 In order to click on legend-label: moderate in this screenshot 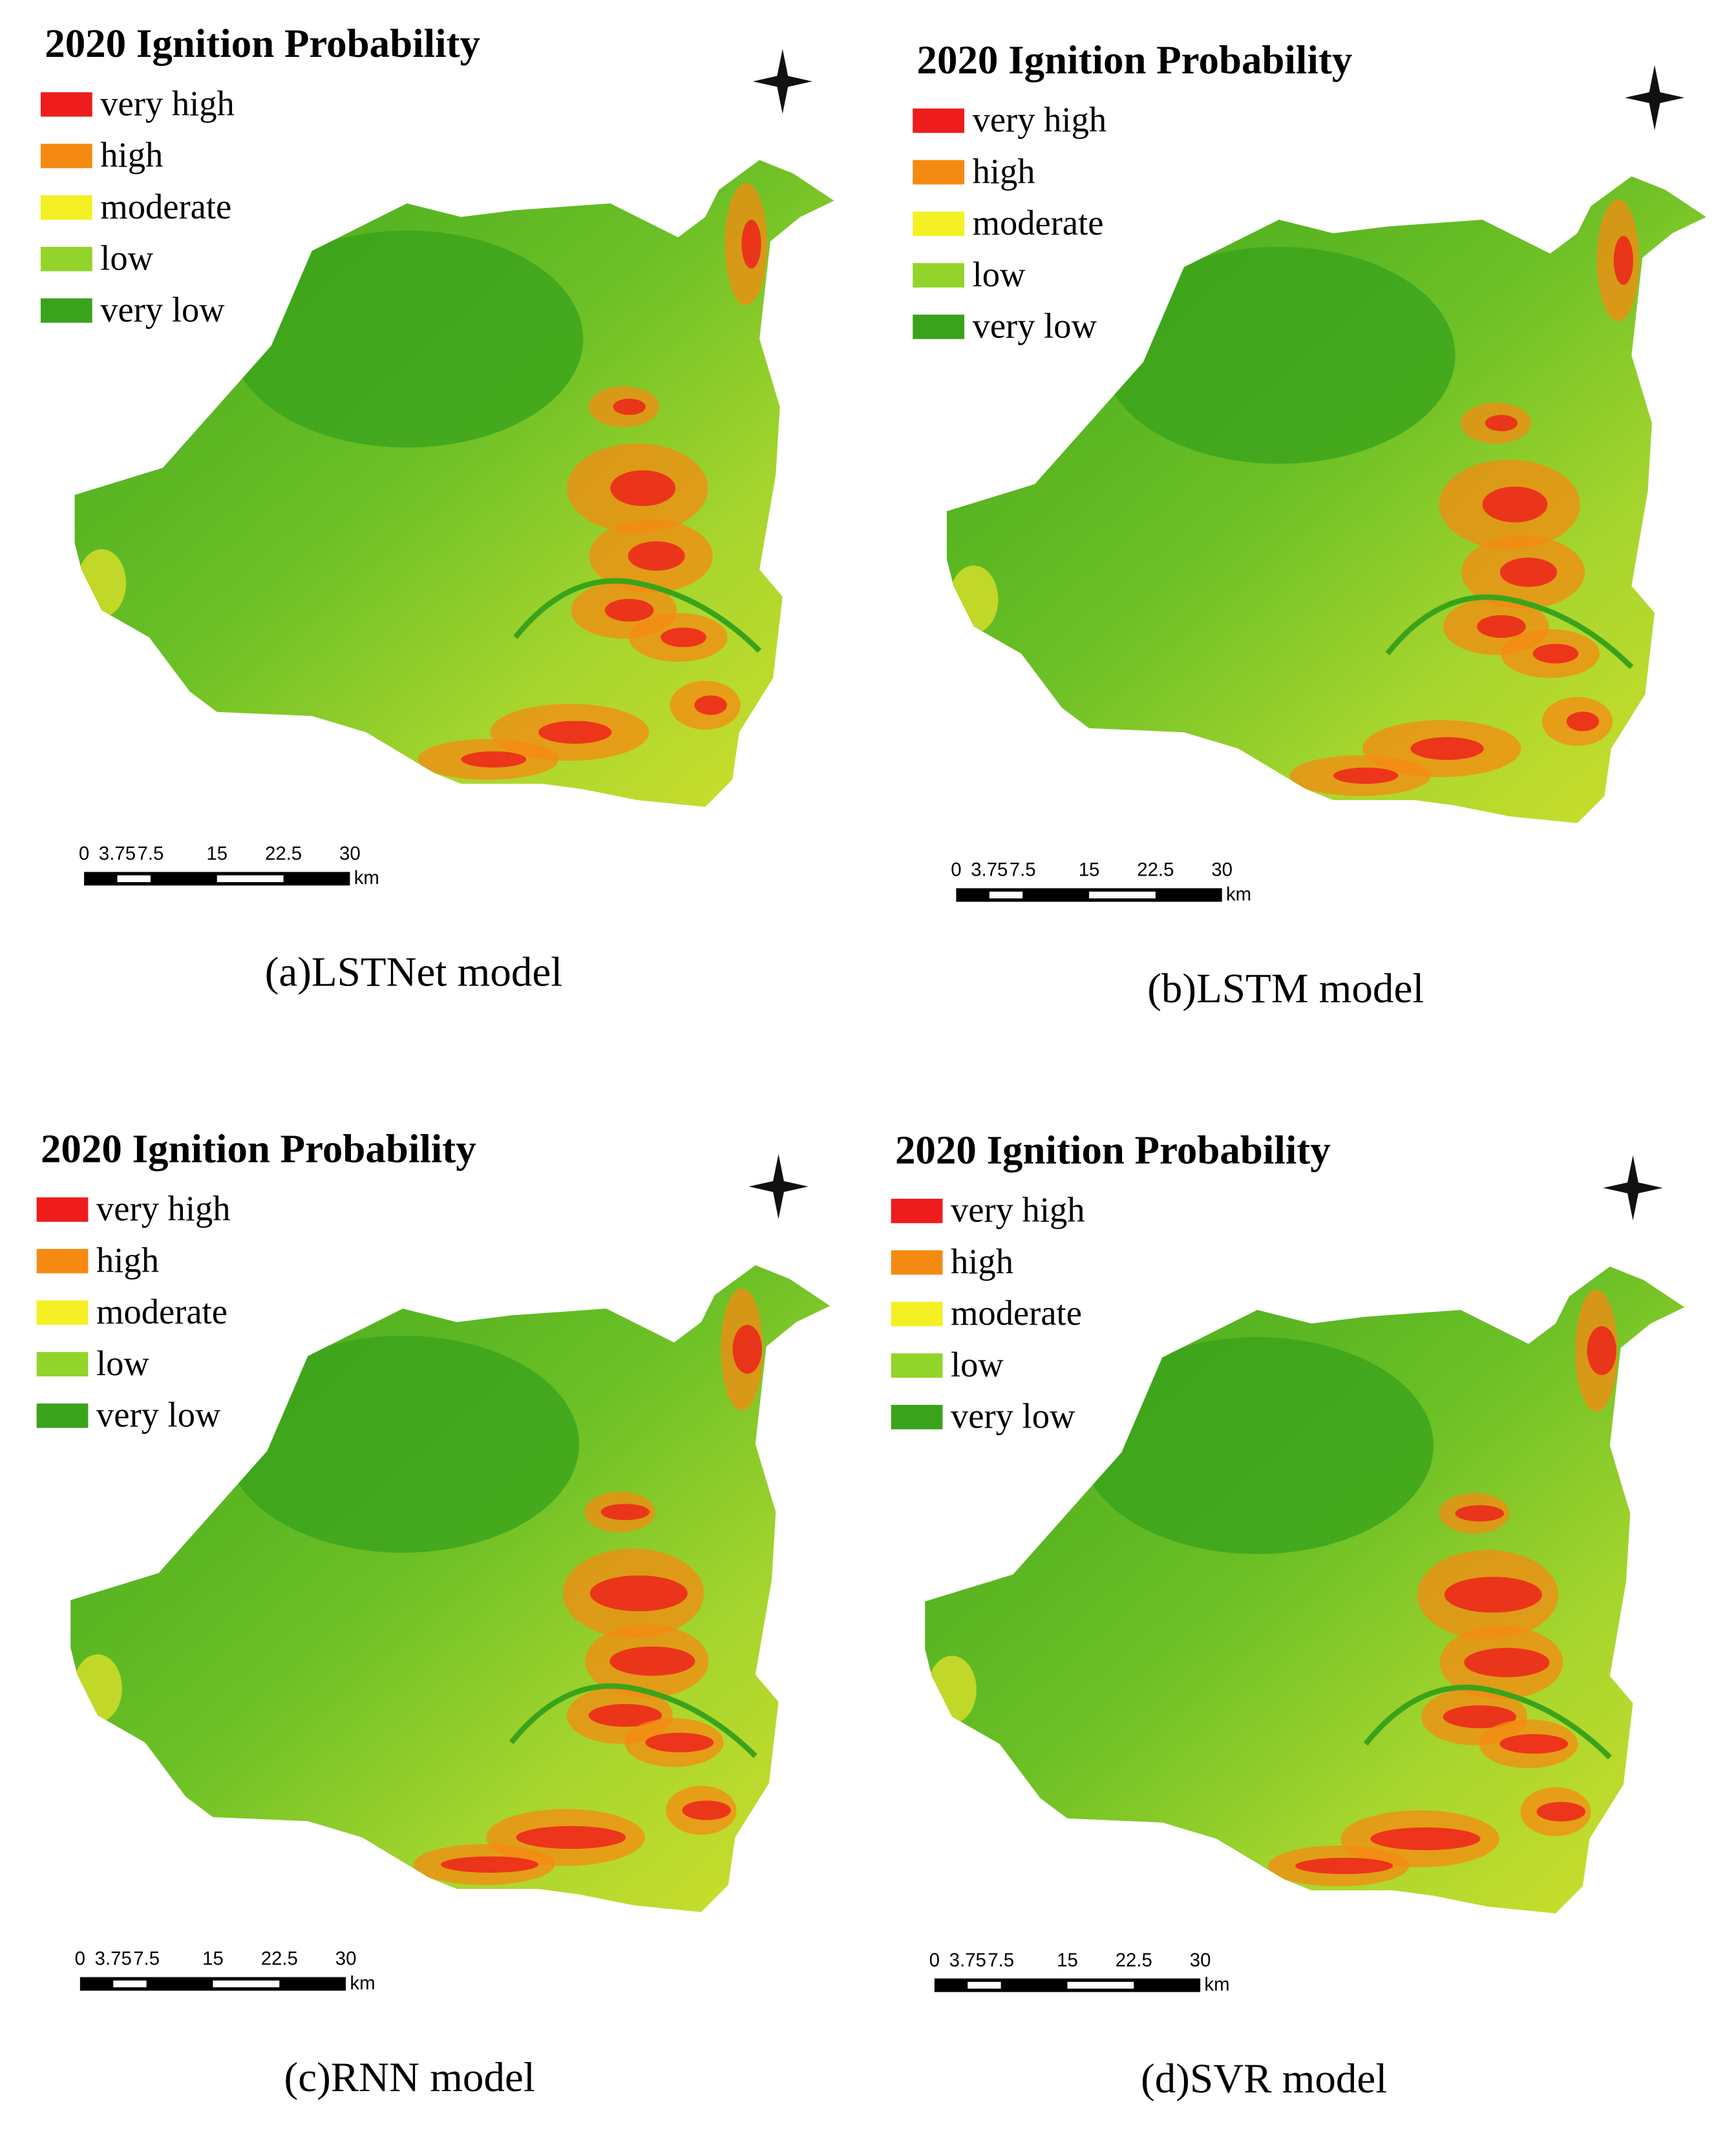, I will do `click(1016, 1312)`.